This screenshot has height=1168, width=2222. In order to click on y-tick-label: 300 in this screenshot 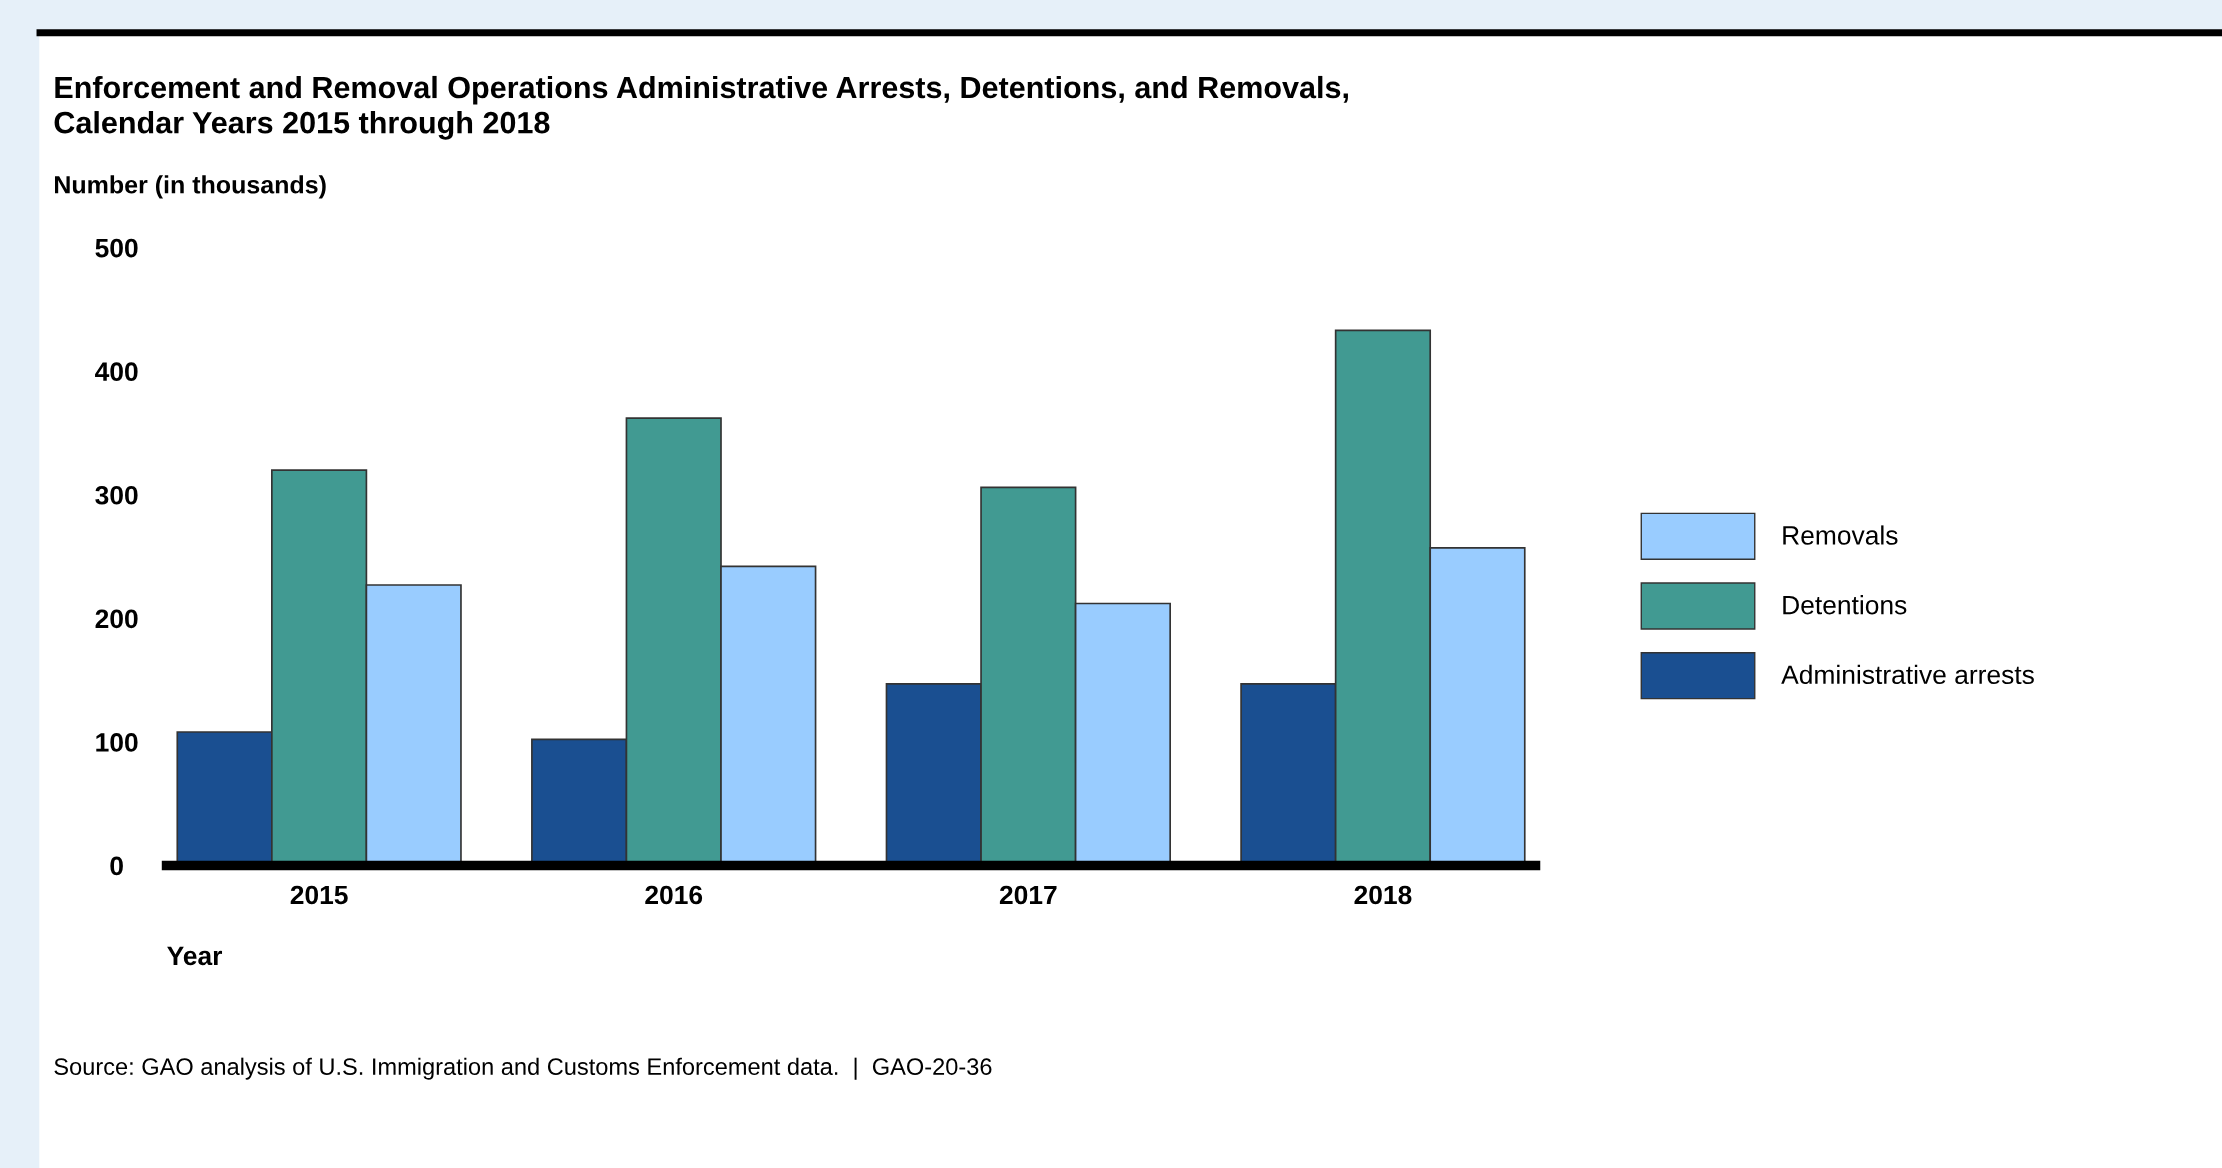, I will do `click(116, 495)`.